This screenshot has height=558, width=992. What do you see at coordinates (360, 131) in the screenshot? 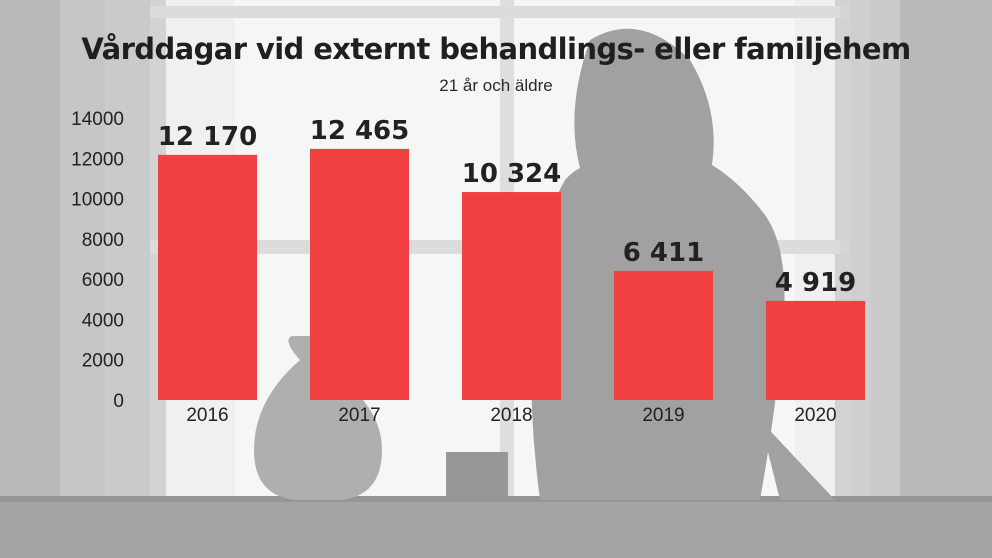
I see `bar-value-label: 12 465` at bounding box center [360, 131].